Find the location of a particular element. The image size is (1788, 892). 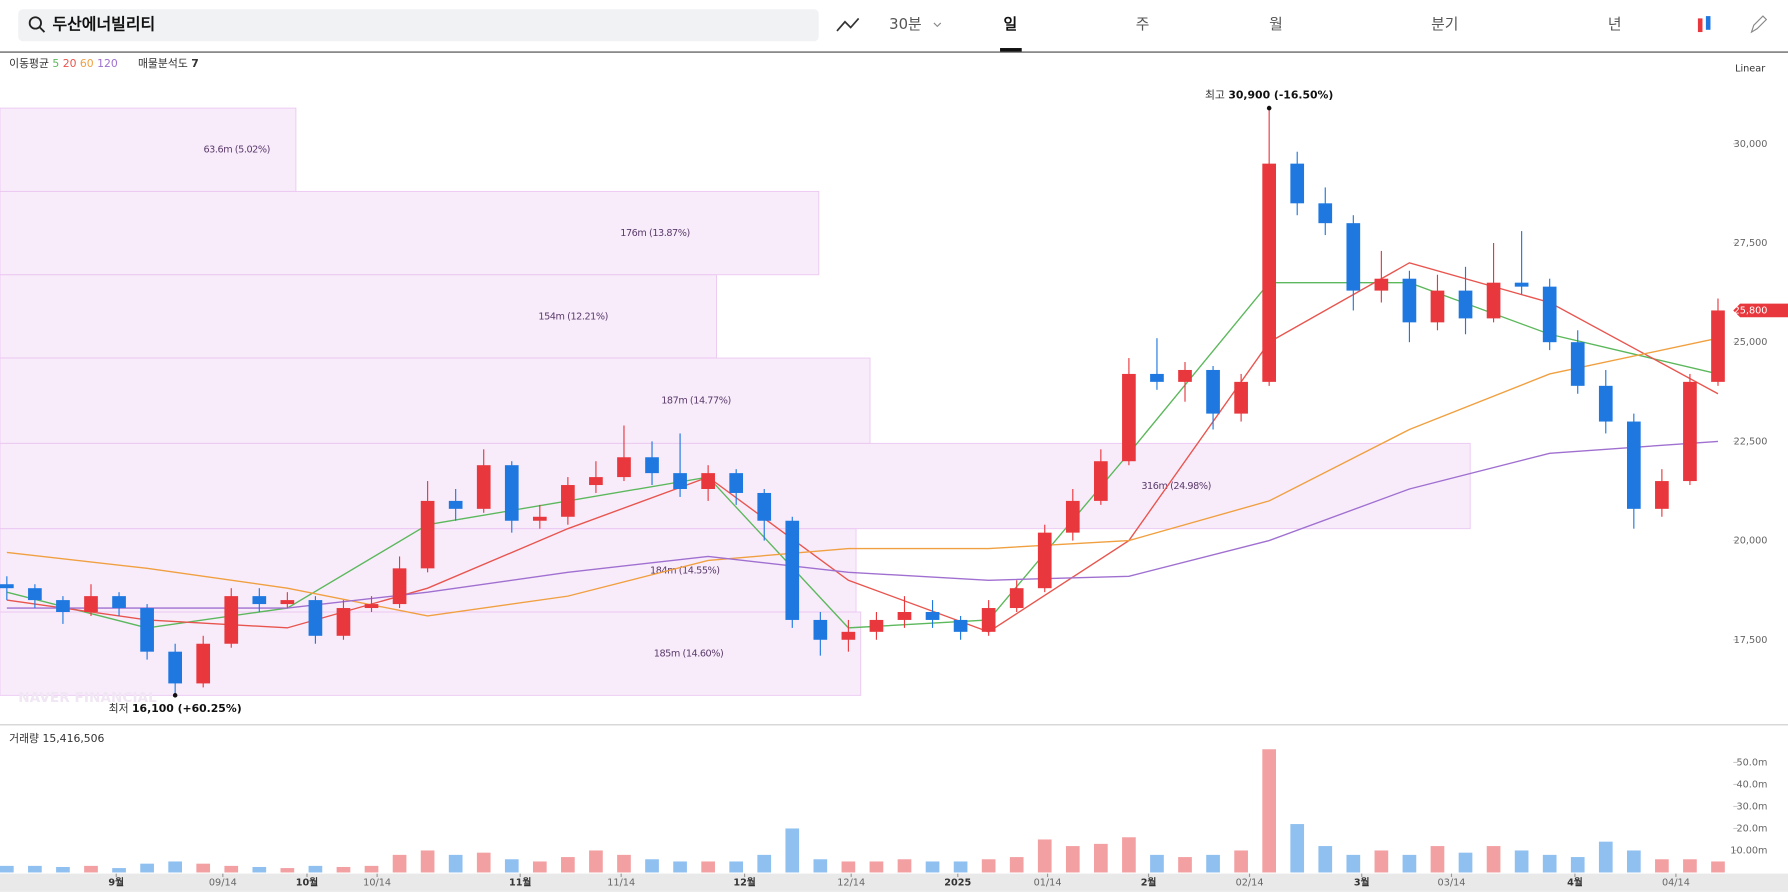

volume-tick-label: 30.0m is located at coordinates (1751, 806).